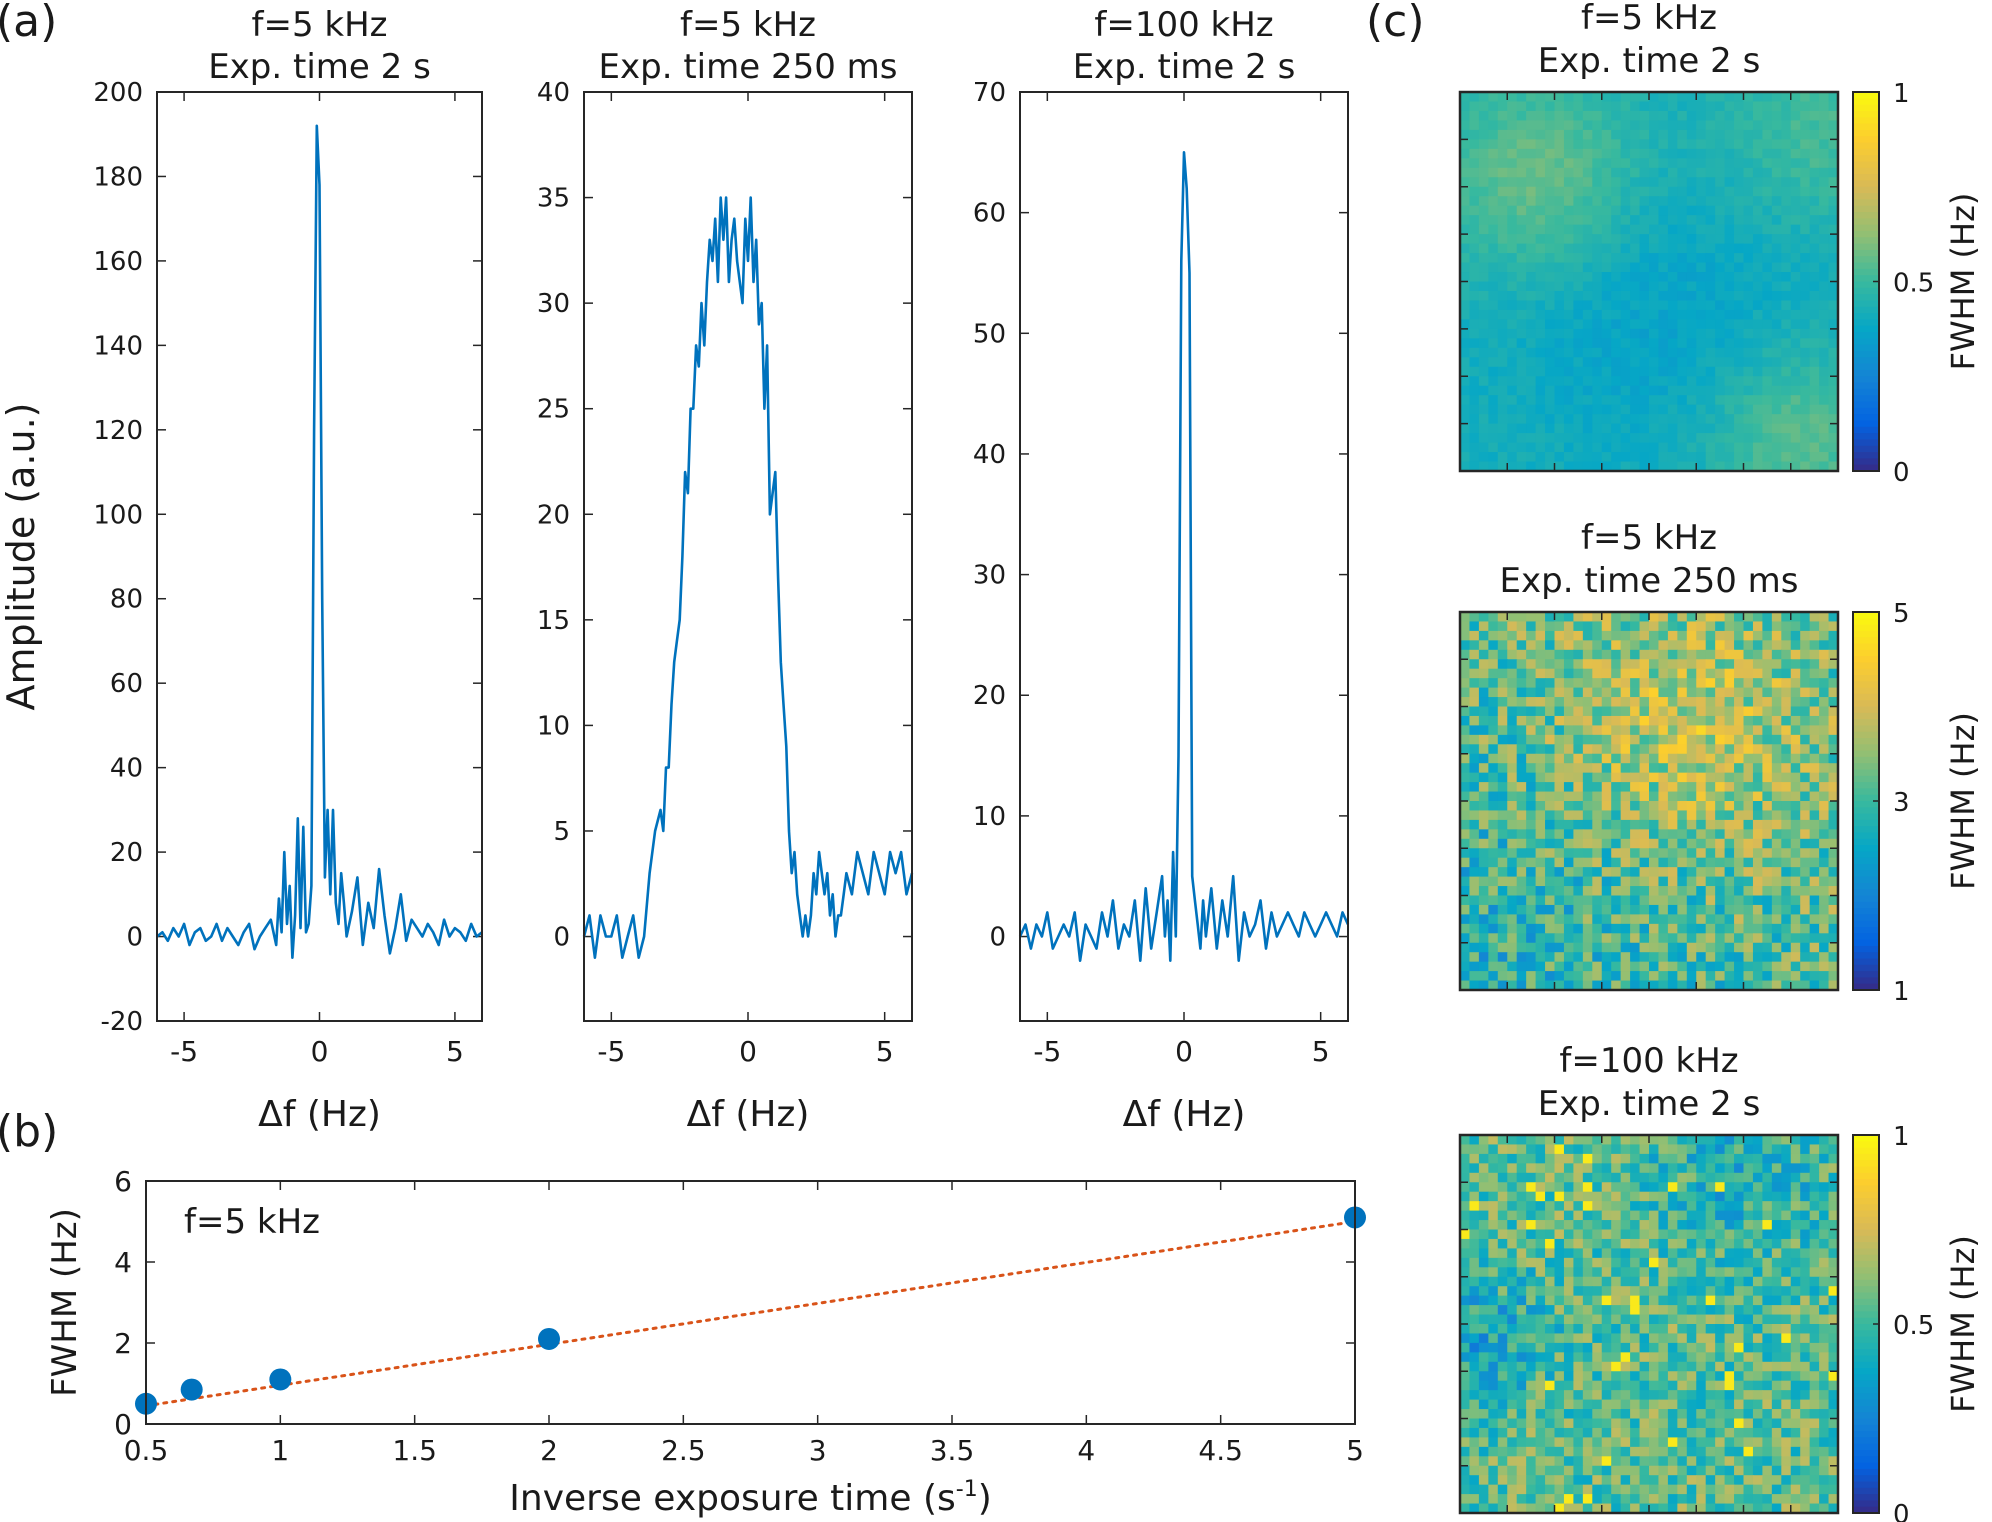 The height and width of the screenshot is (1522, 1992). Describe the element at coordinates (885, 1051) in the screenshot. I see `a2-xtick-label: 5` at that location.